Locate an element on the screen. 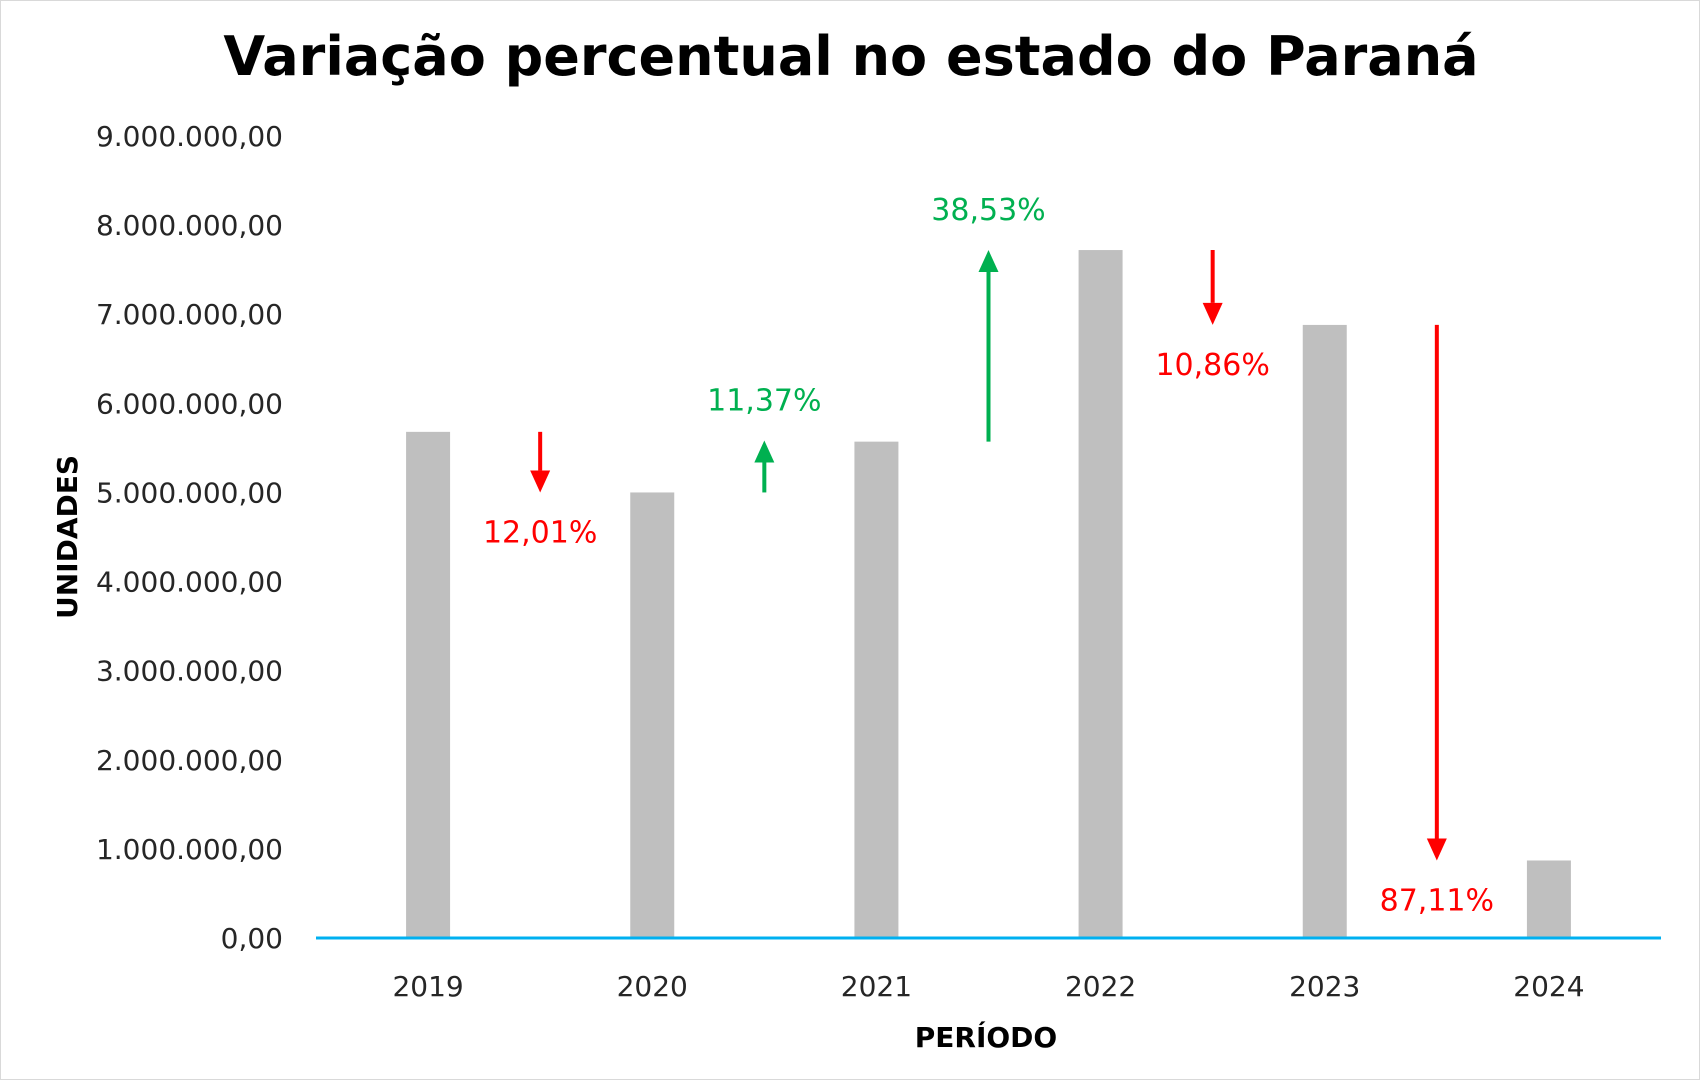  y-tick-label: 0,00 is located at coordinates (252, 938).